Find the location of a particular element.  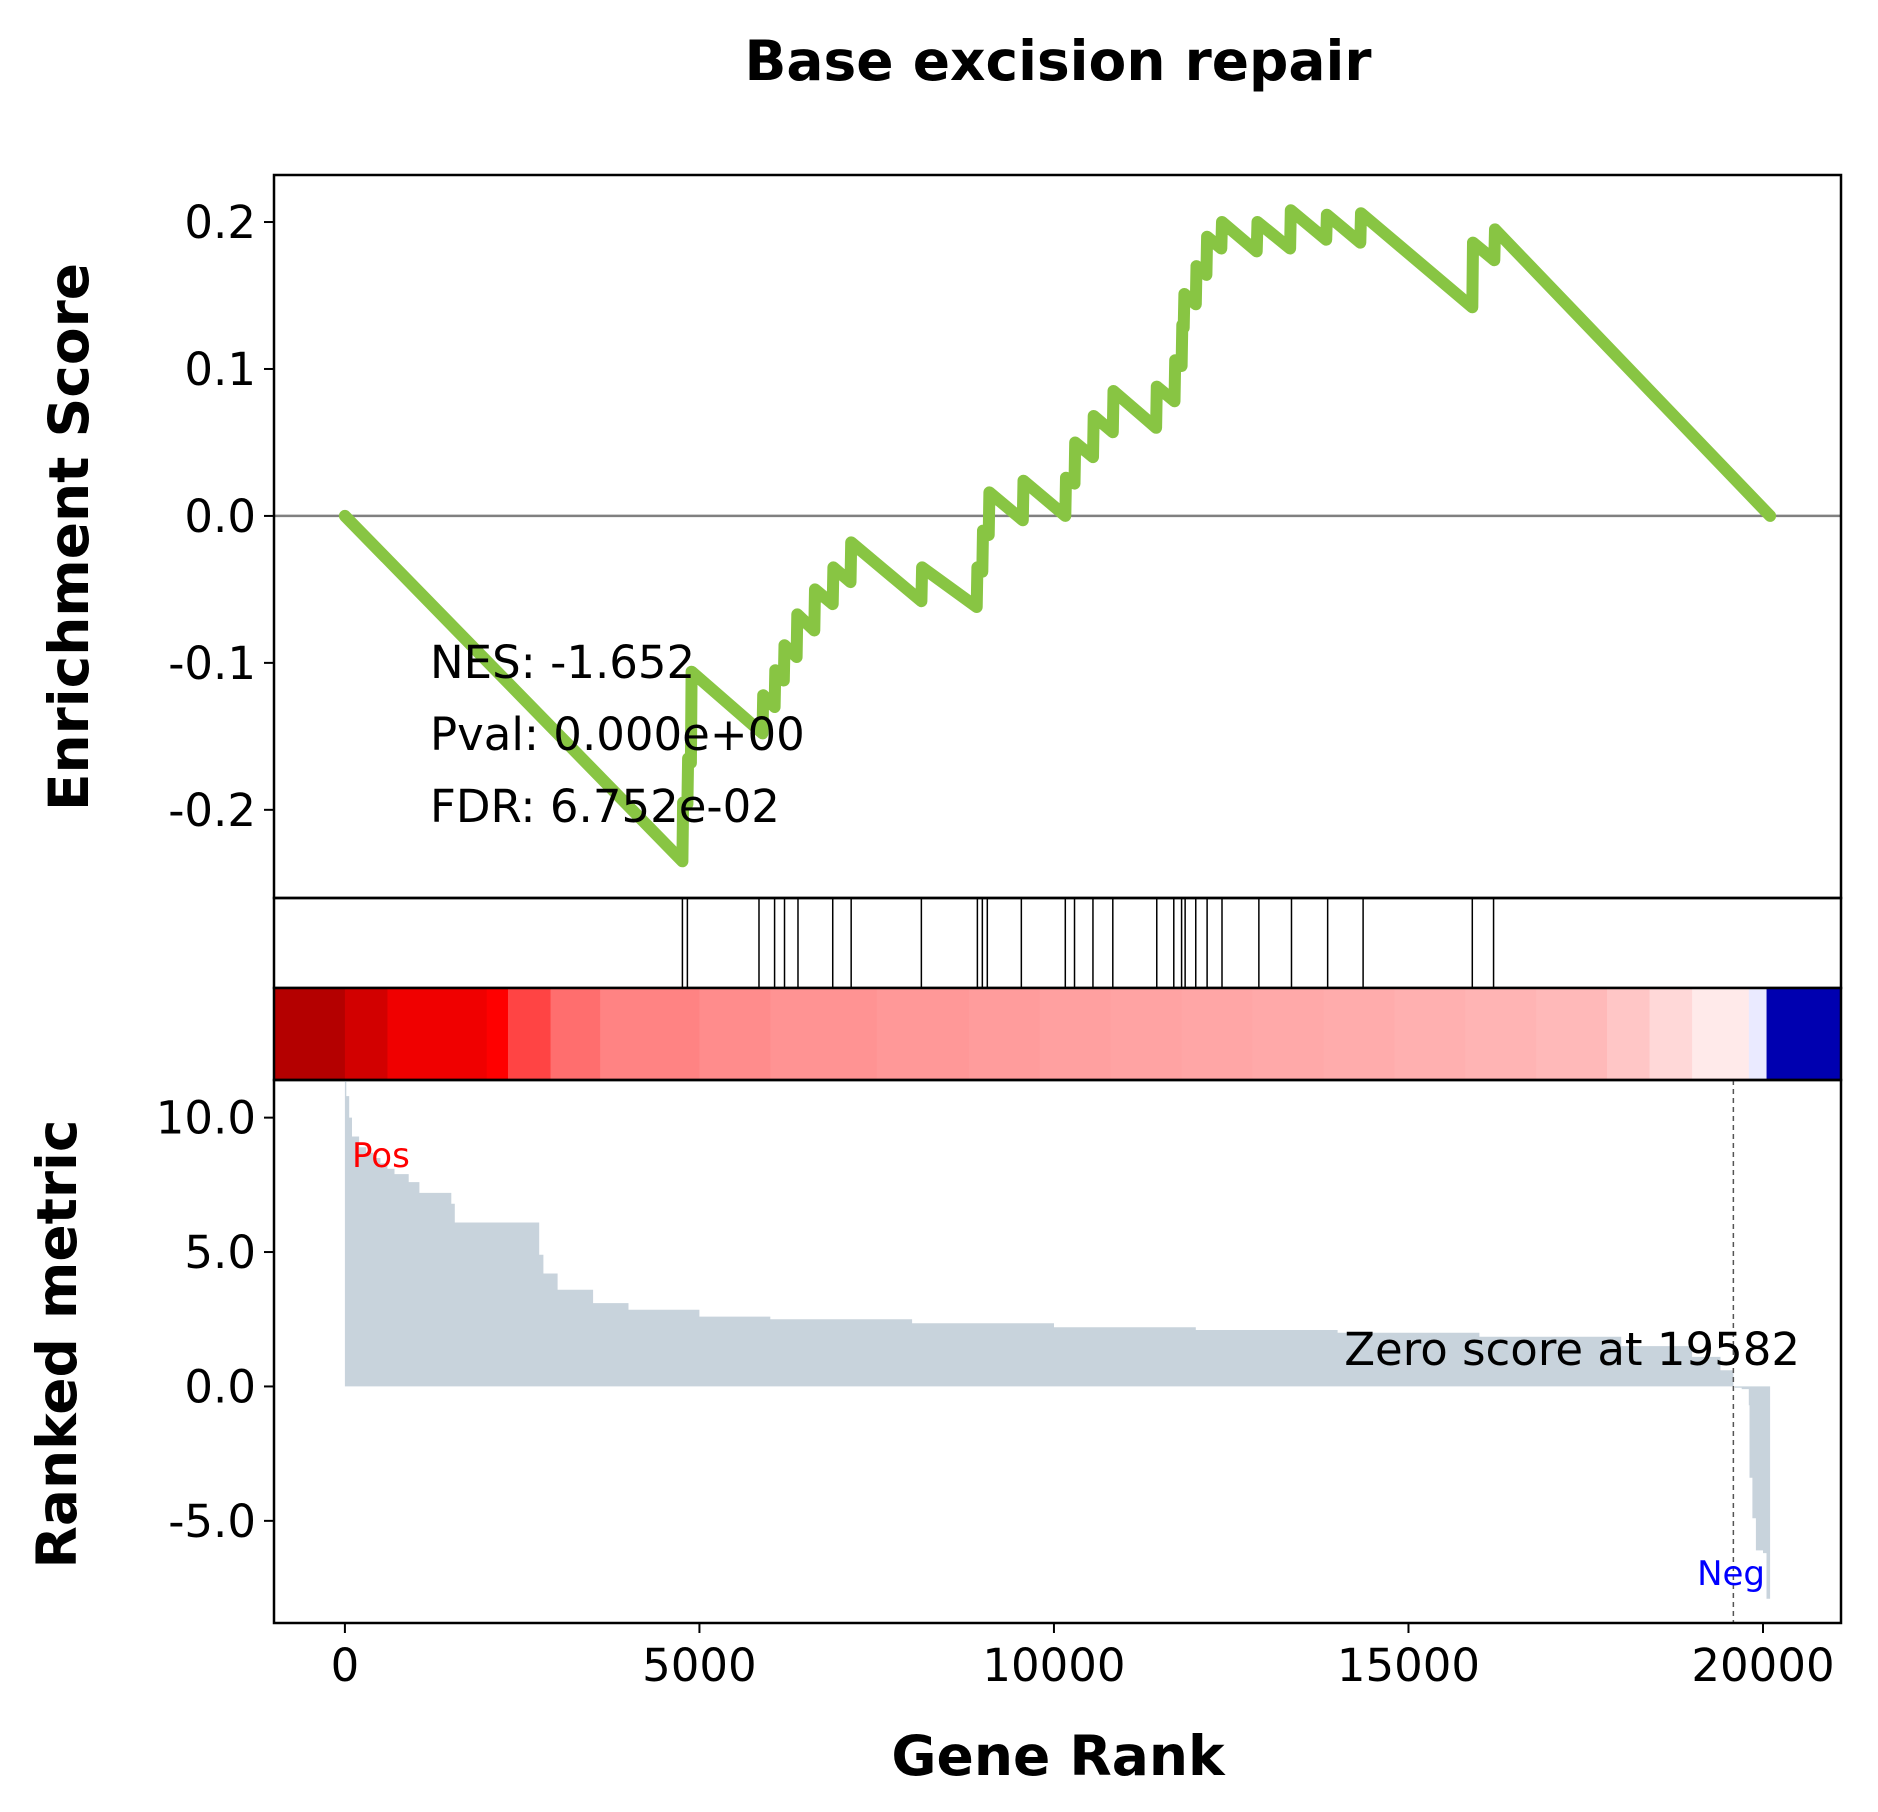

neg-label: Neg is located at coordinates (1731, 1574).